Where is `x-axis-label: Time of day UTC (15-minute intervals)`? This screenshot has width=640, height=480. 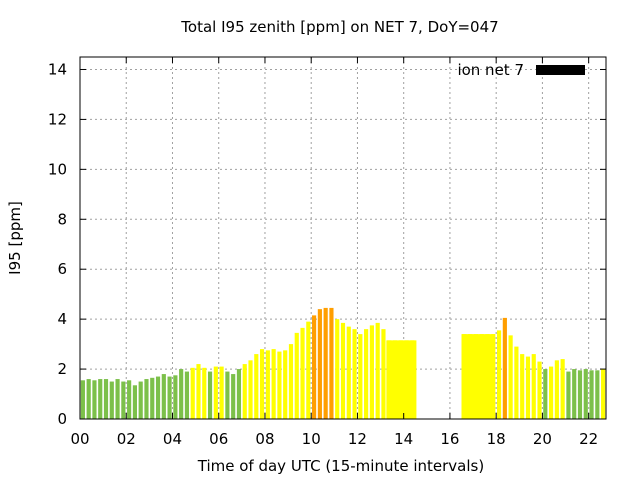 x-axis-label: Time of day UTC (15-minute intervals) is located at coordinates (340, 466).